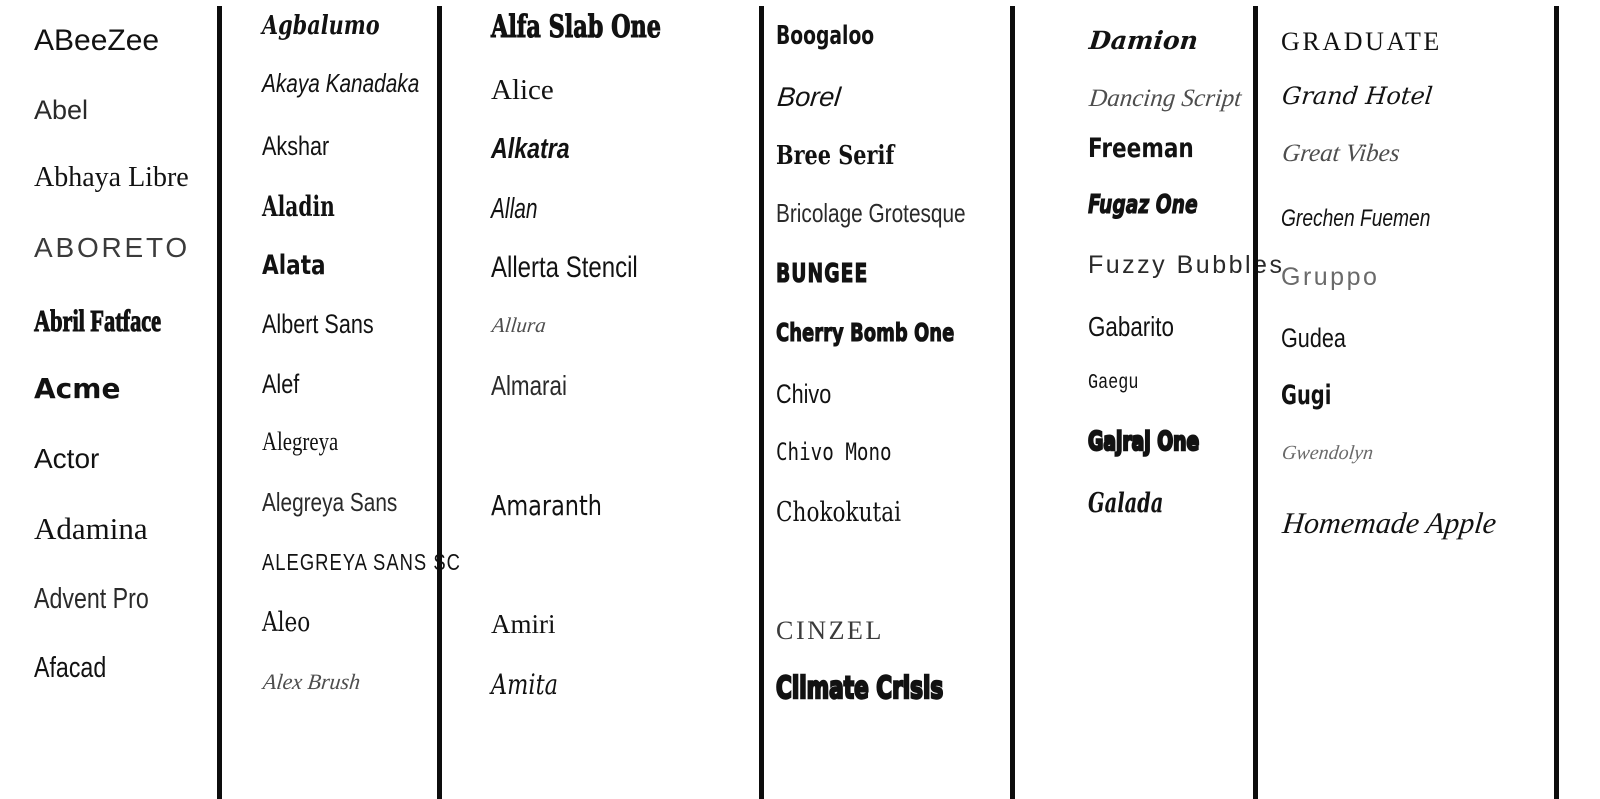  I want to click on font-sample: Grechen Fuemen, so click(1356, 218).